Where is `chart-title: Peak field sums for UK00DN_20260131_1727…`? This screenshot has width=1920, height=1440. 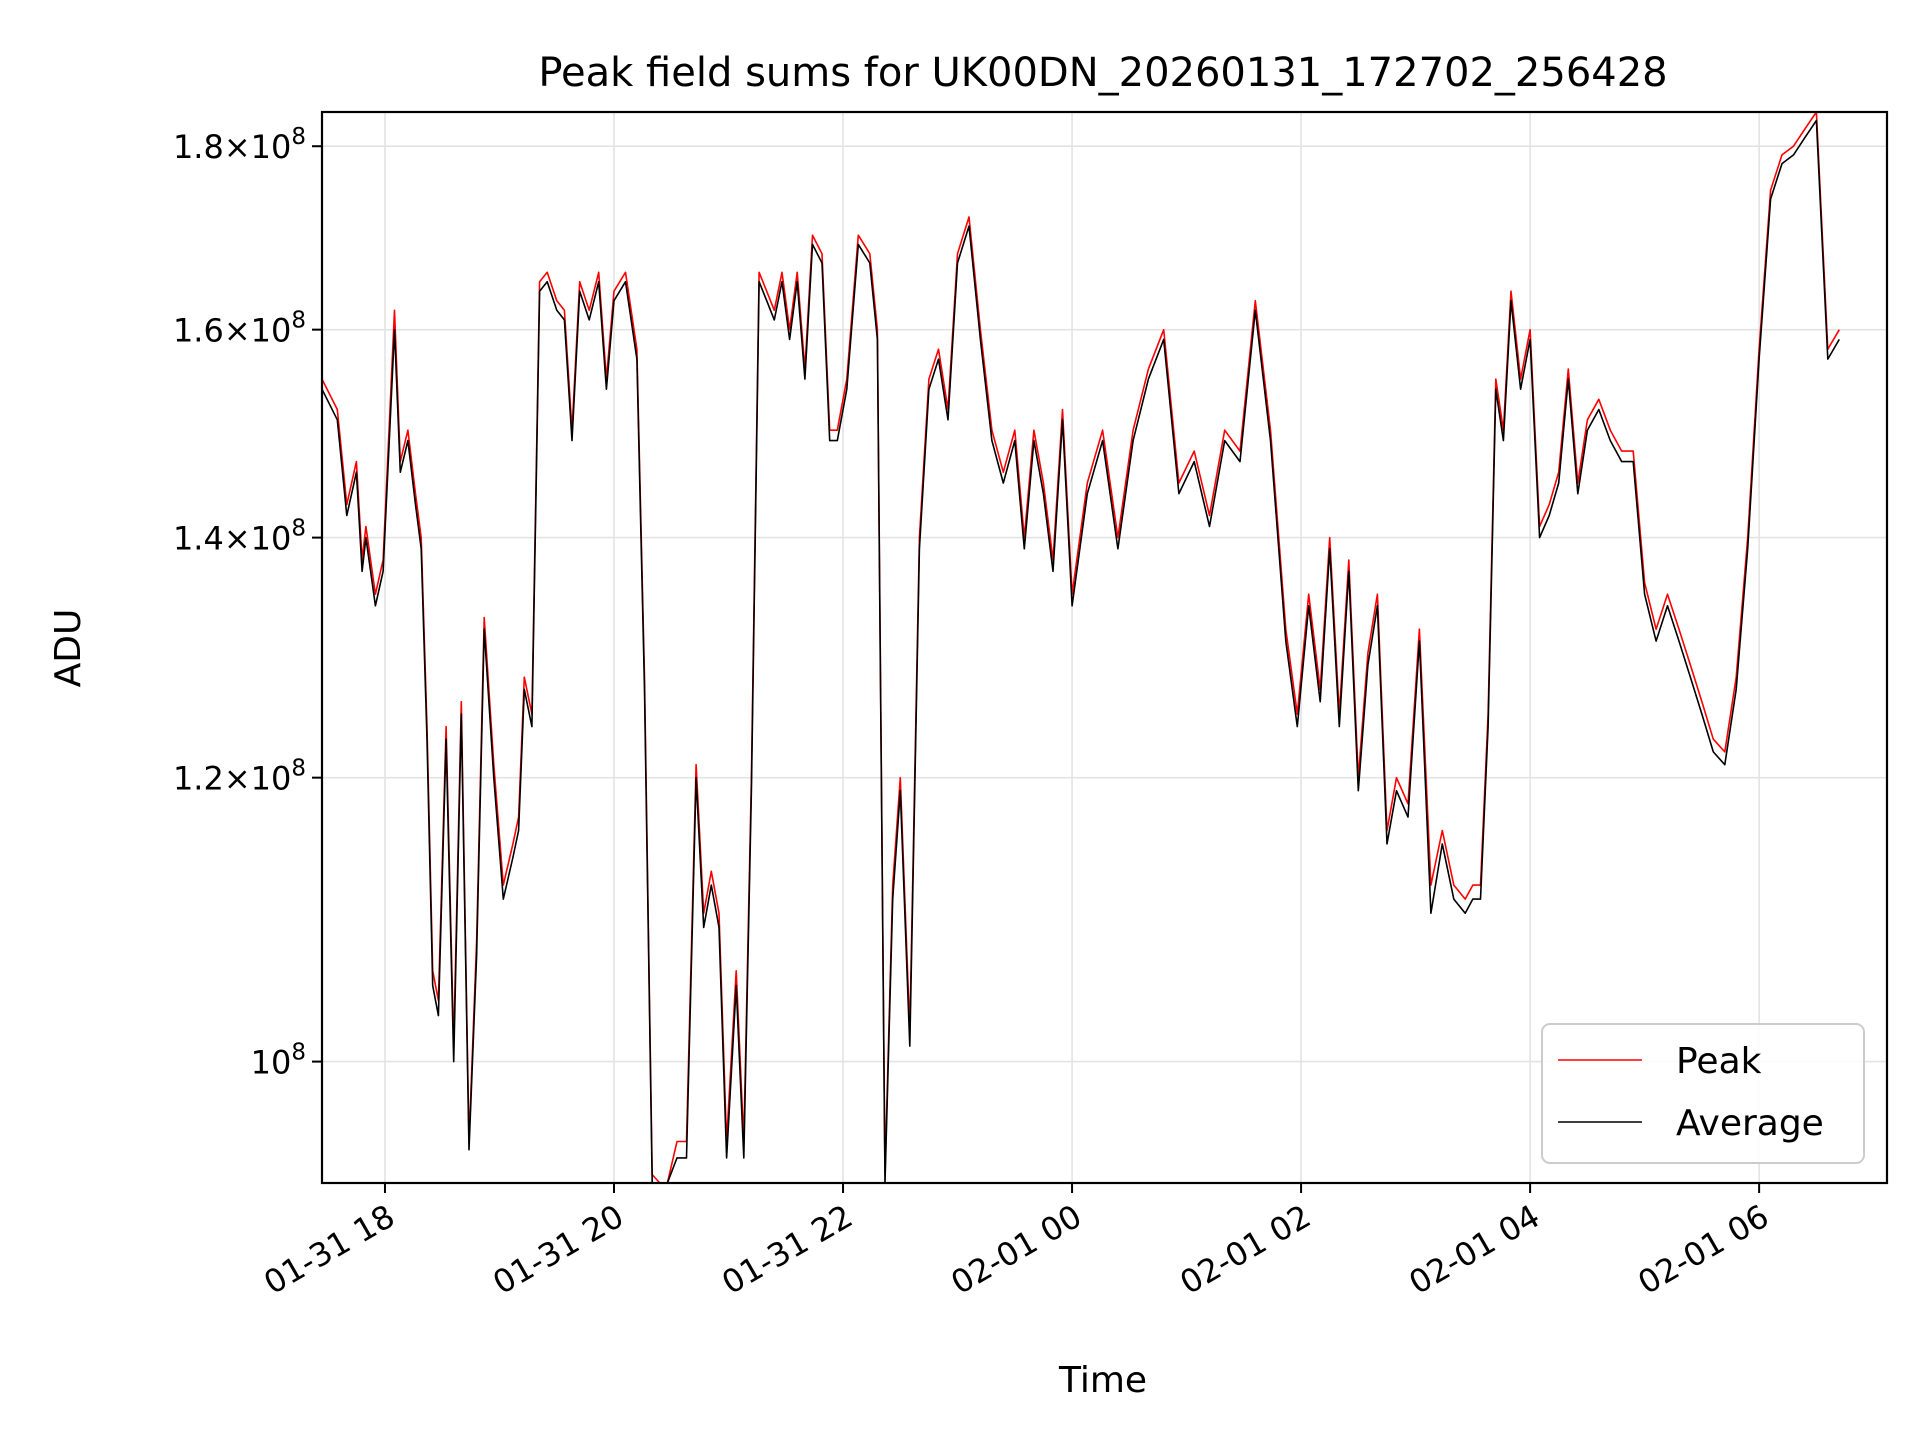
chart-title: Peak field sums for UK00DN_20260131_1727… is located at coordinates (1102, 73).